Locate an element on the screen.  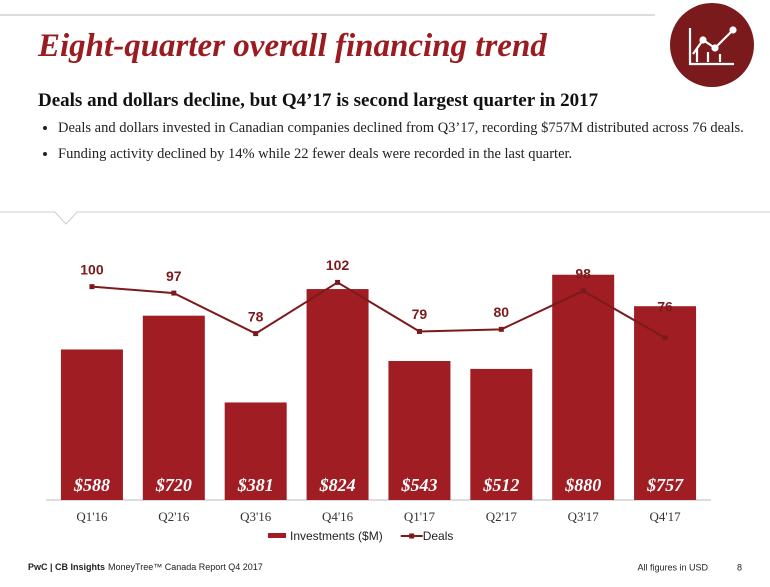
line-value-label: 102 is located at coordinates (338, 265).